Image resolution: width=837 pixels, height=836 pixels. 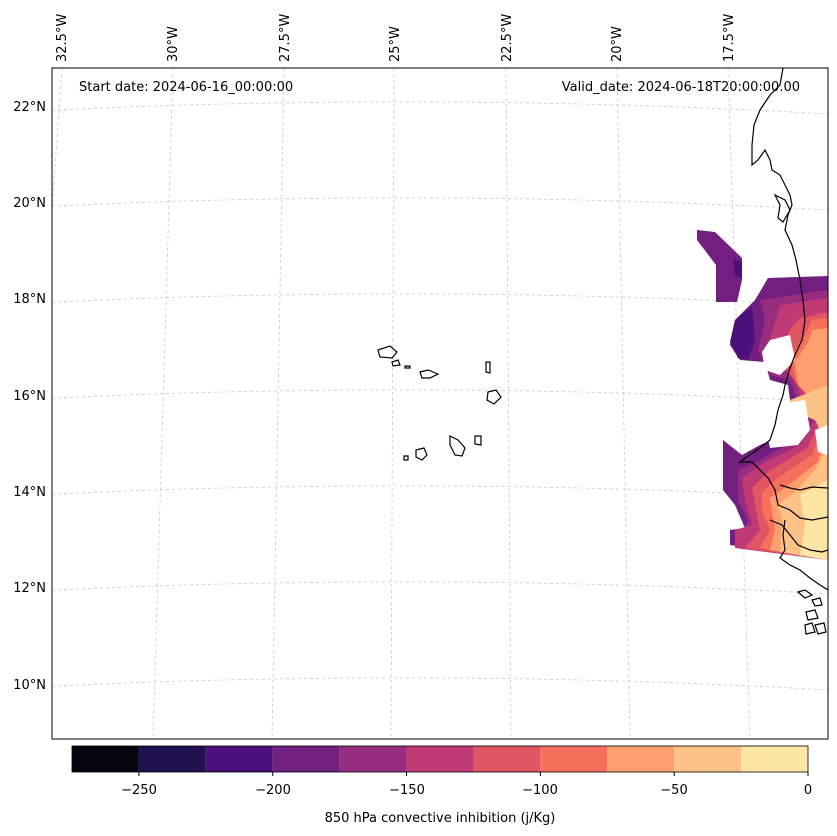 What do you see at coordinates (457, 446) in the screenshot?
I see `island-santiago` at bounding box center [457, 446].